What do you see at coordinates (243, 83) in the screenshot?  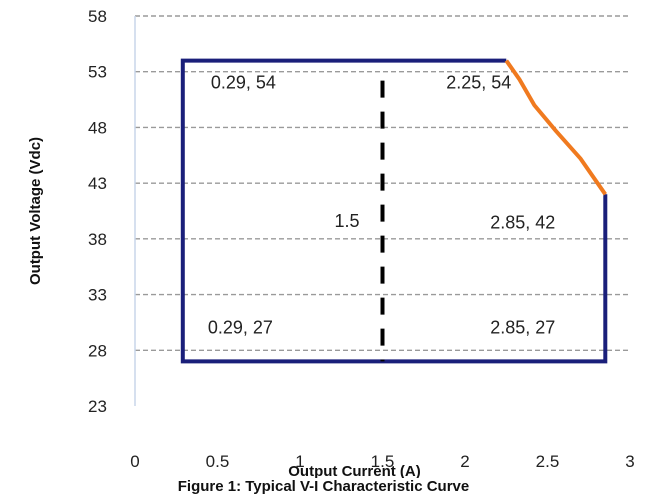 I see `point-annotation: 0.29, 54` at bounding box center [243, 83].